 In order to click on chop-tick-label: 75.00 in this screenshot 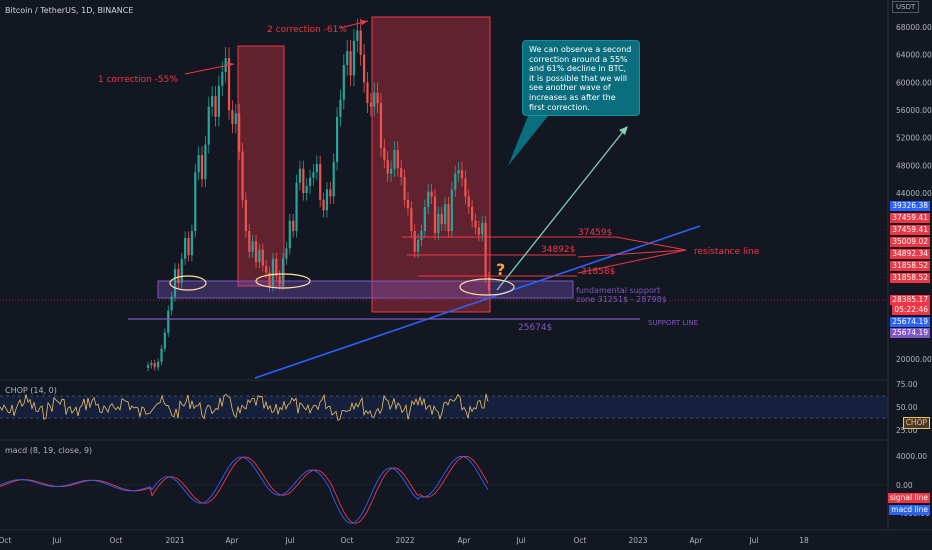, I will do `click(907, 384)`.